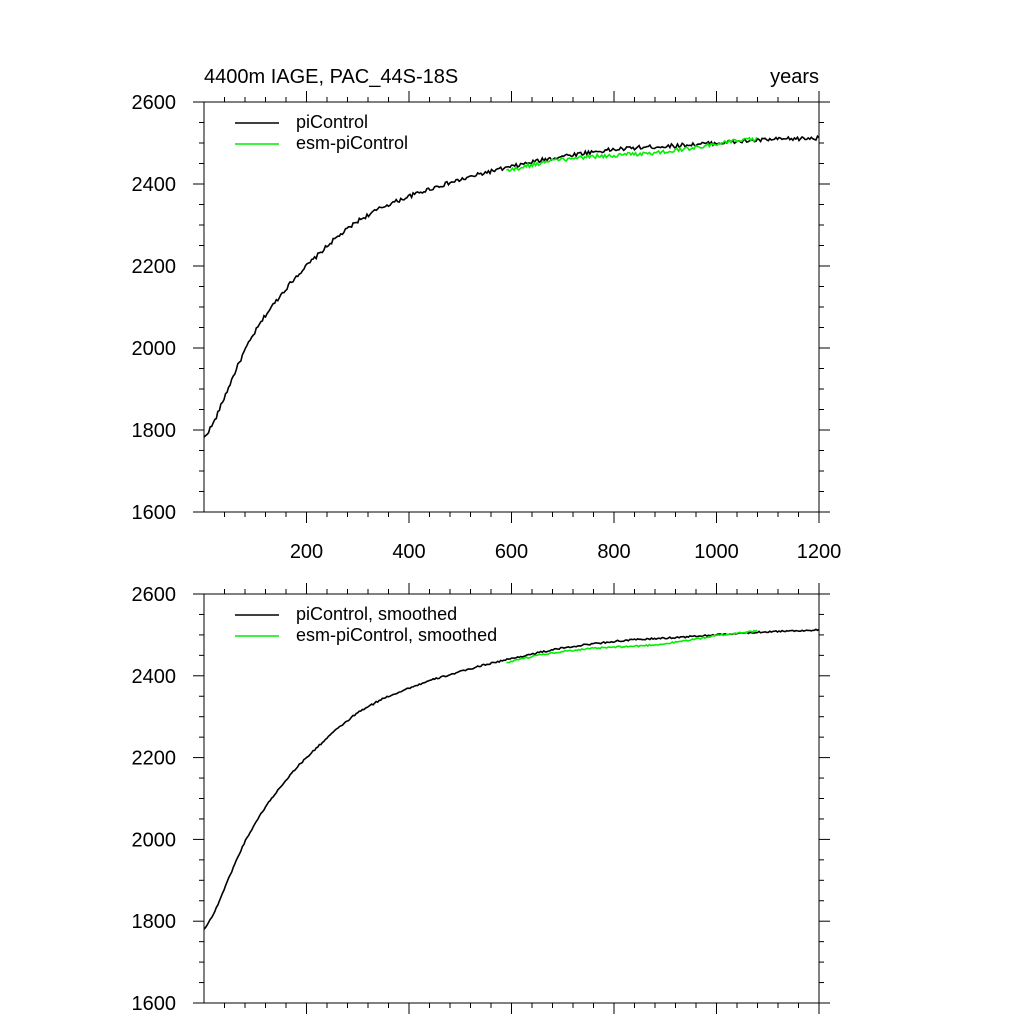 This screenshot has height=1024, width=1024. Describe the element at coordinates (331, 77) in the screenshot. I see `chart-title: 4400m IAGE, PAC_44S-18S` at that location.